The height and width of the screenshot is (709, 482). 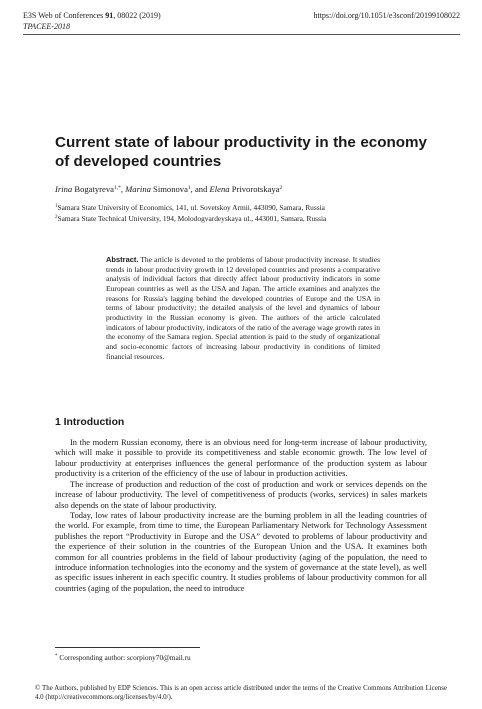 I want to click on section-heading: 1 Introduction, so click(x=89, y=422).